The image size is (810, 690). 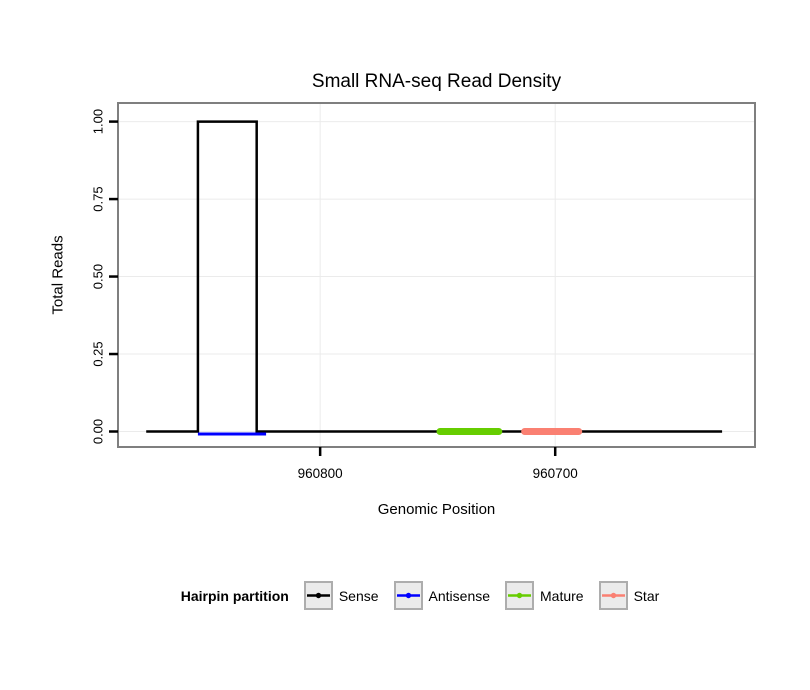 I want to click on y-tick-label: 0.25, so click(x=98, y=353).